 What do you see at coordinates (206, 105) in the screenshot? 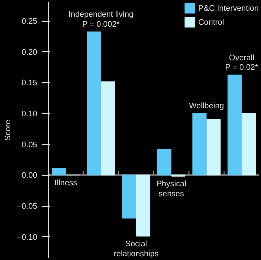
I see `x-tick-label: Wellbeing` at bounding box center [206, 105].